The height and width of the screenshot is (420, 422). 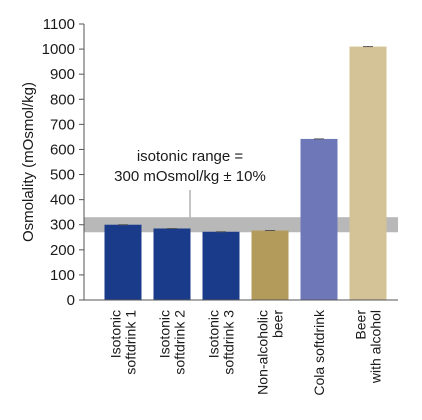 I want to click on x-category-label-line: softdrink 1, so click(x=131, y=342).